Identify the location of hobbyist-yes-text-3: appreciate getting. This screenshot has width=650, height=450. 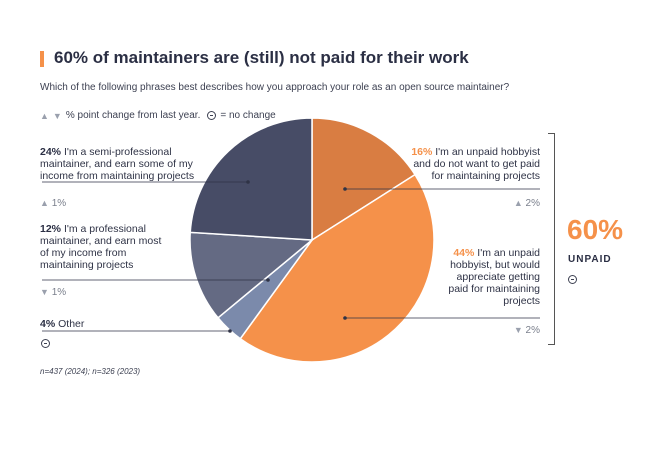
(498, 277).